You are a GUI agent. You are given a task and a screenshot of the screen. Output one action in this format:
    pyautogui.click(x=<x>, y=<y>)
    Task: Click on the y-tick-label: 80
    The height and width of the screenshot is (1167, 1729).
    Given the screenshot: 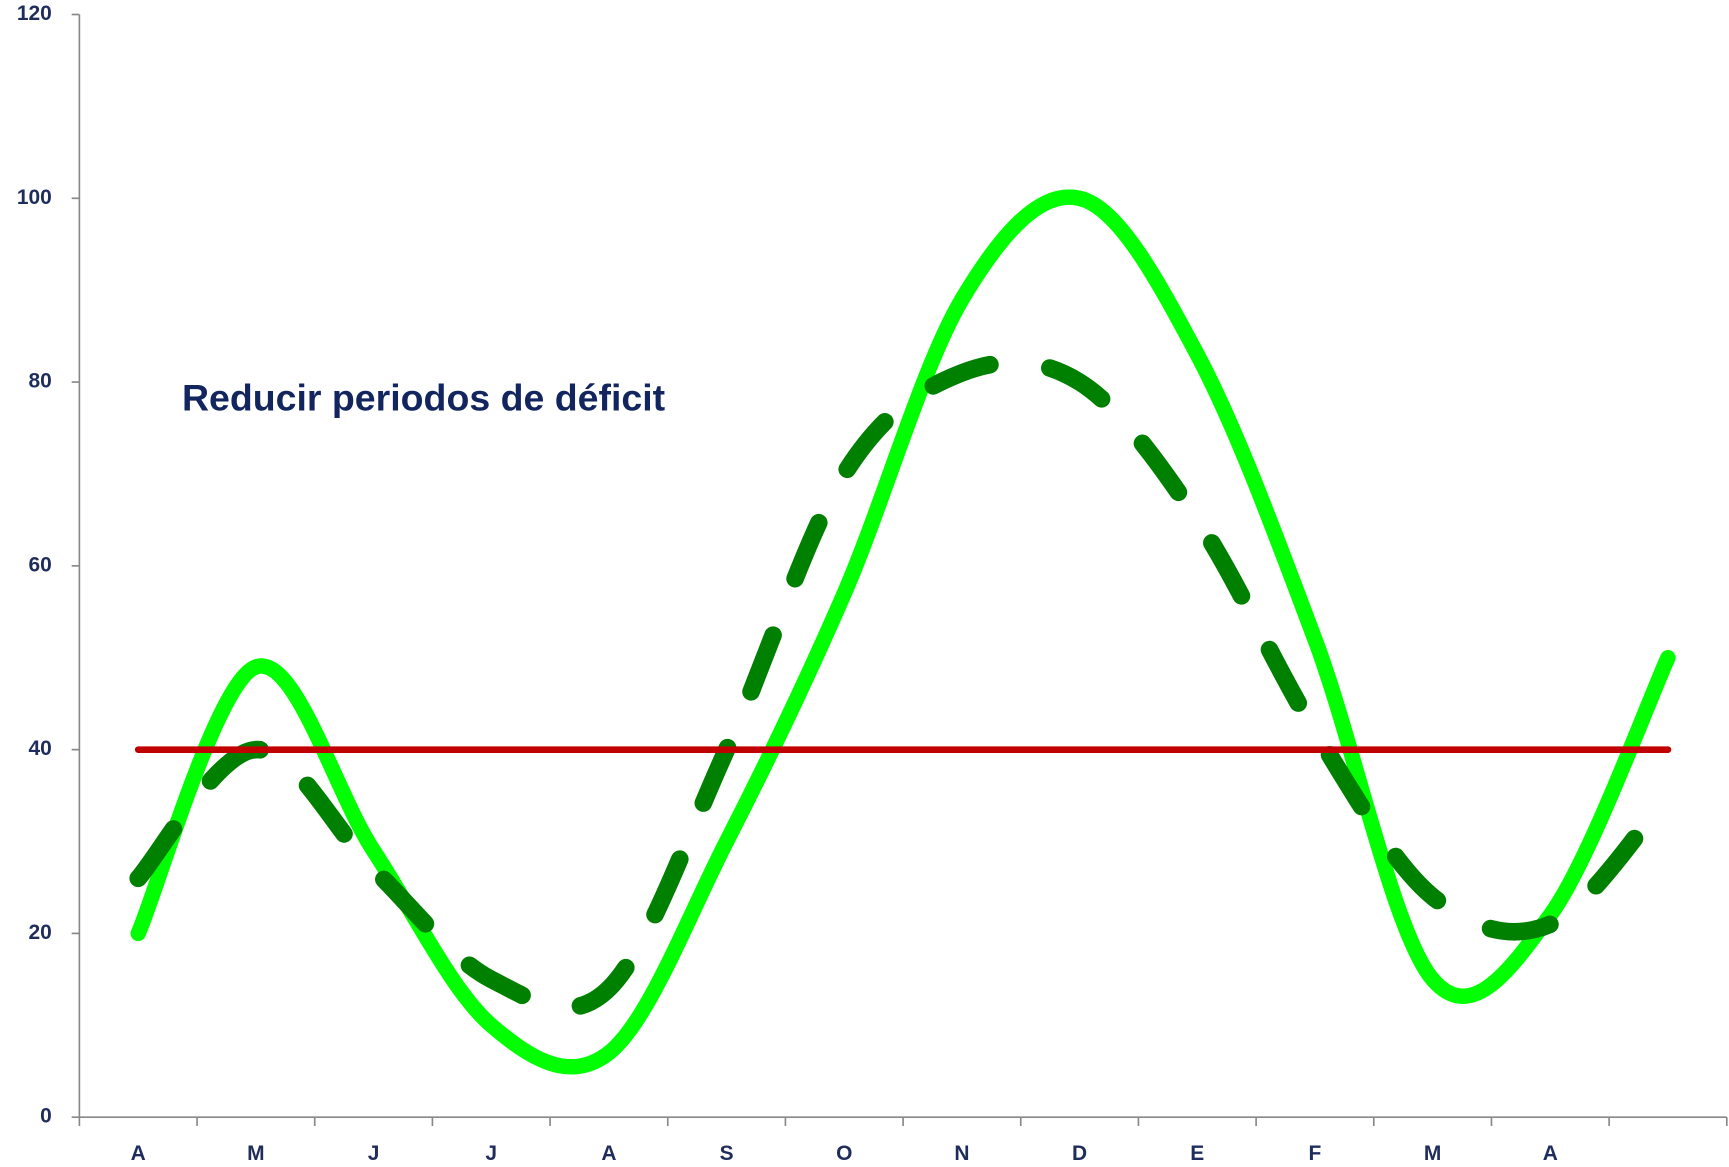 What is the action you would take?
    pyautogui.click(x=40, y=381)
    